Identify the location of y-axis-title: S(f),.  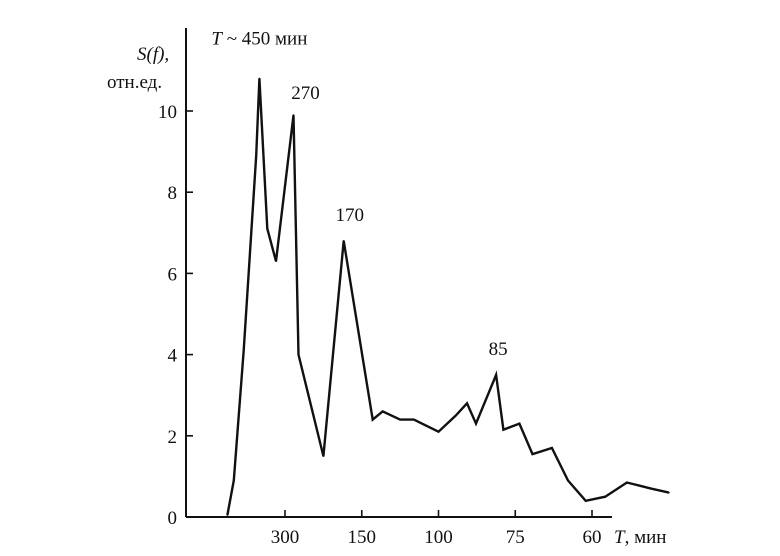
(153, 54).